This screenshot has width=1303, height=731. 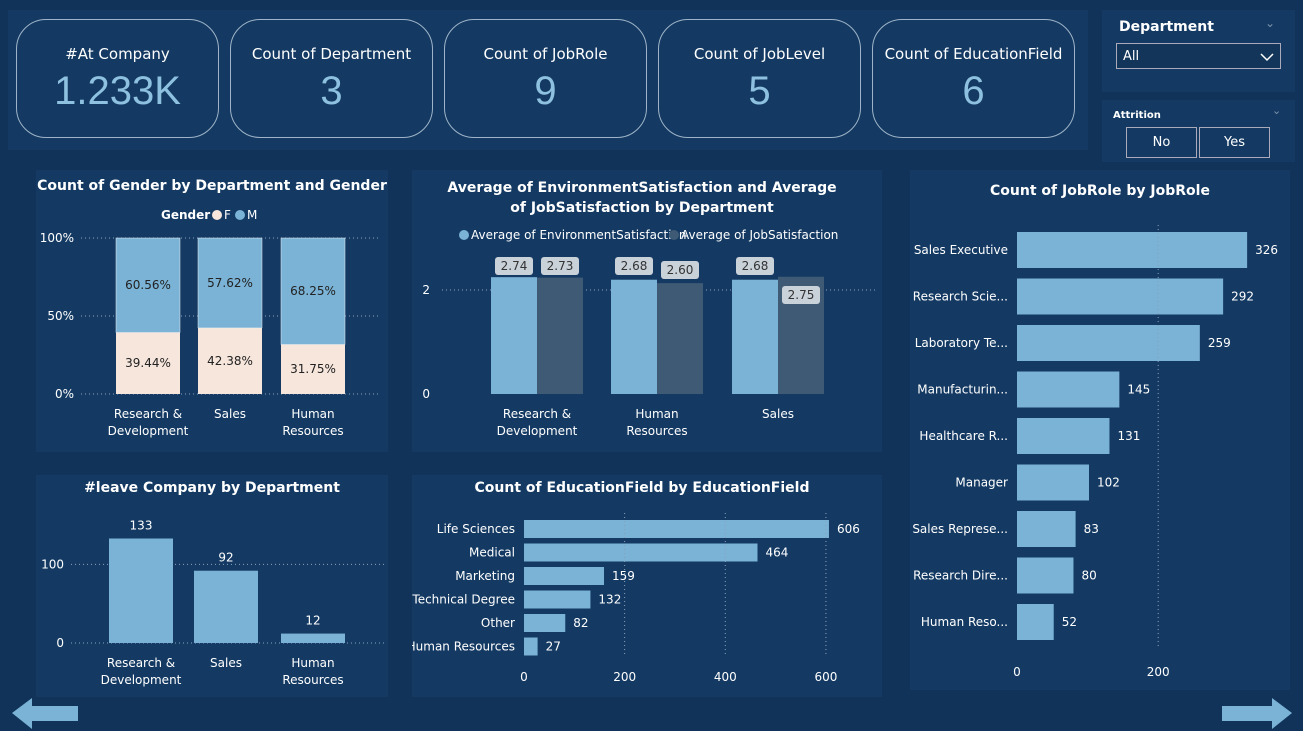 What do you see at coordinates (426, 394) in the screenshot?
I see `y-tick-label: 0` at bounding box center [426, 394].